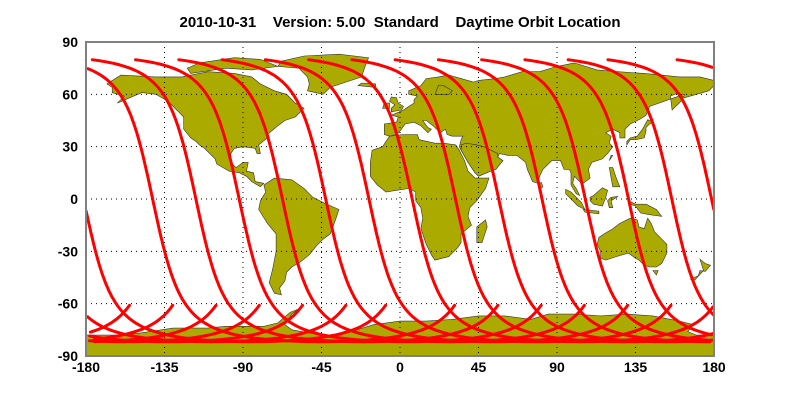 This screenshot has height=400, width=800. Describe the element at coordinates (632, 242) in the screenshot. I see `land-australia` at that location.